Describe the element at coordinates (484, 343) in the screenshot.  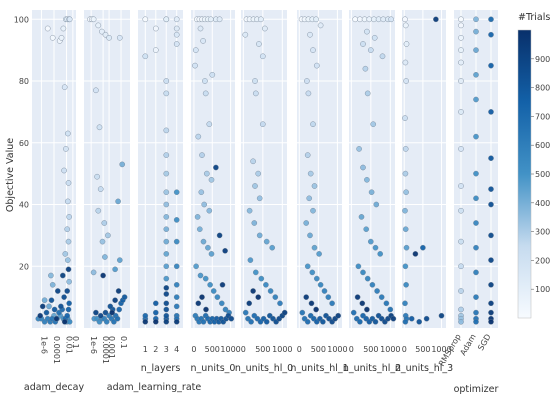
I see `x-tick-label: SGD` at that location.